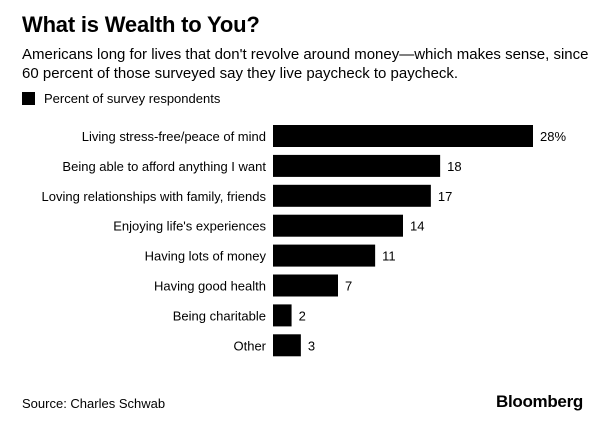 Image resolution: width=609 pixels, height=441 pixels. What do you see at coordinates (454, 166) in the screenshot?
I see `value-label: 18` at bounding box center [454, 166].